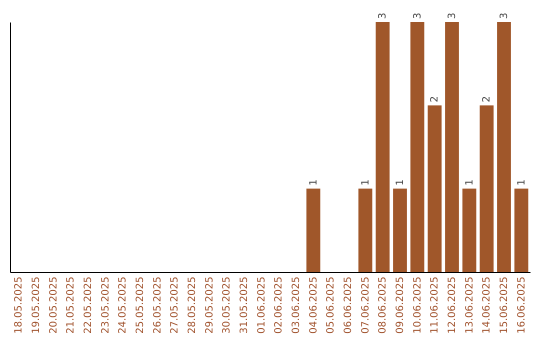 The image size is (540, 340). What do you see at coordinates (383, 305) in the screenshot?
I see `x-tick-label: 08.06.2025` at bounding box center [383, 305].